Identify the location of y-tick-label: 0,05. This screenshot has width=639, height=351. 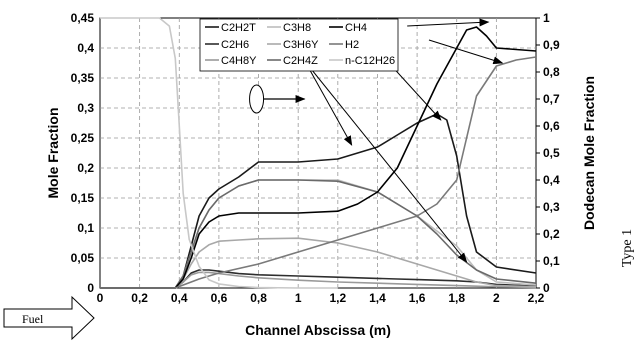
(83, 258).